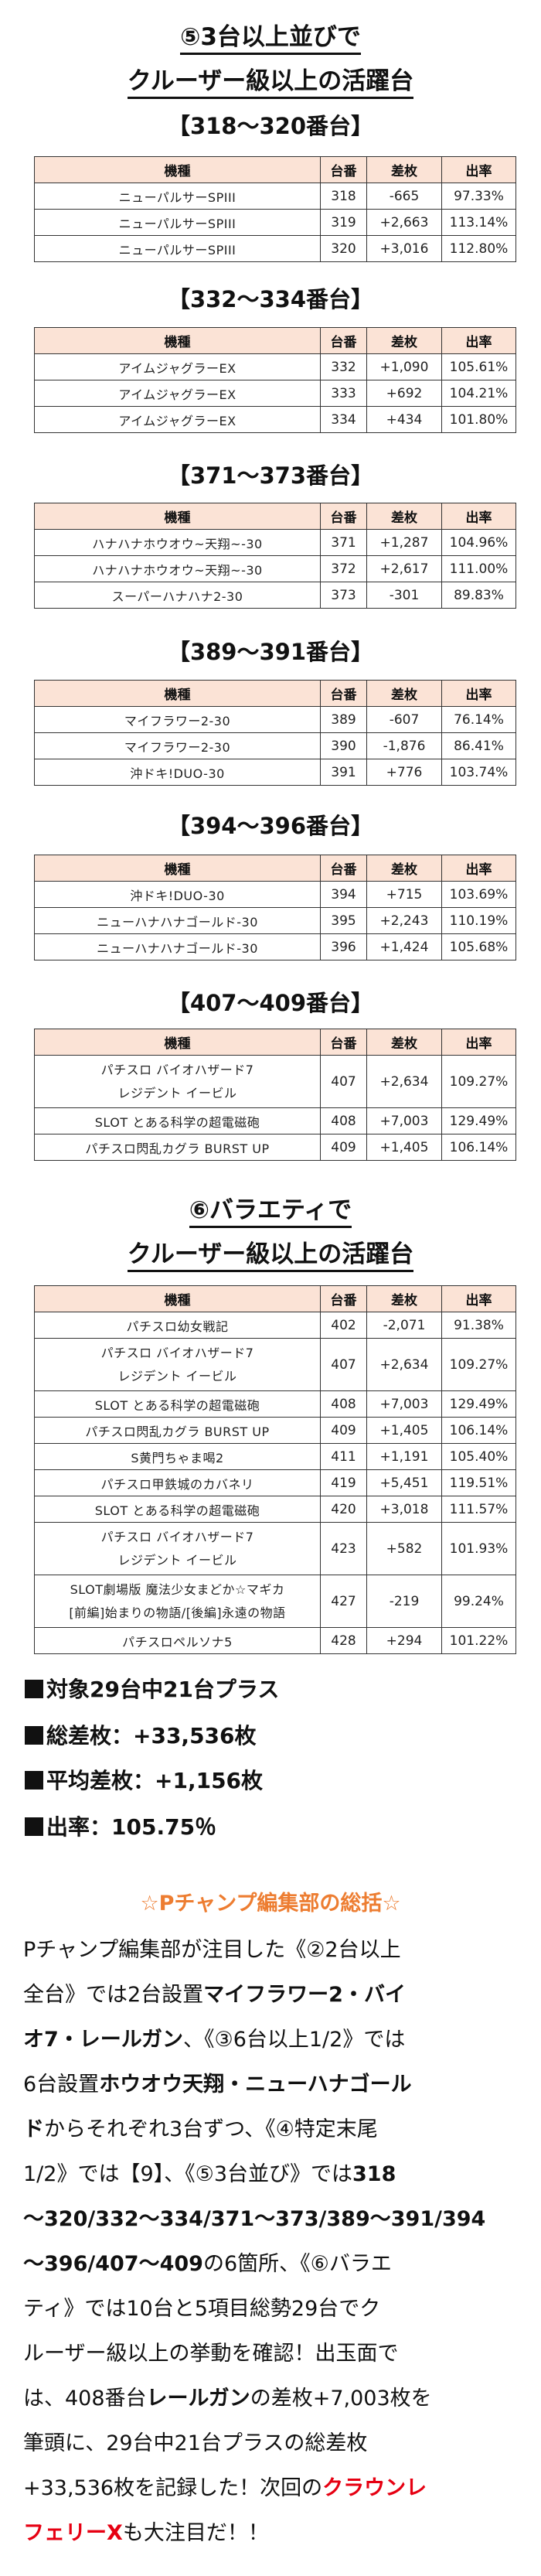  I want to click on cell-unit: 411, so click(343, 1457).